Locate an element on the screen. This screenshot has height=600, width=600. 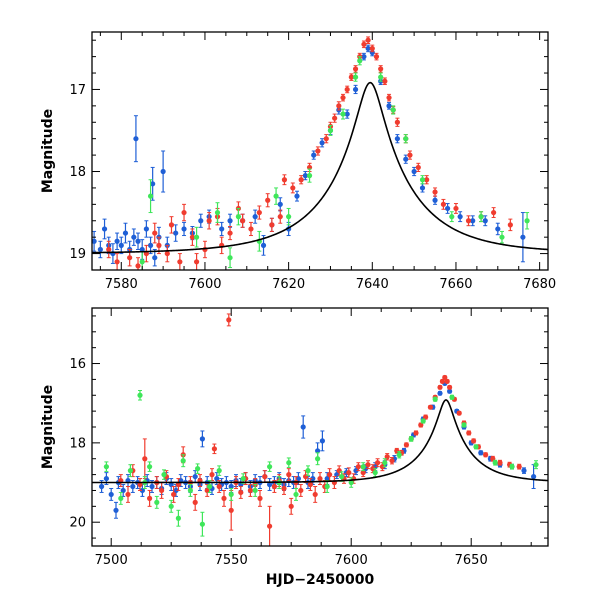
y-axis-label: Magnitude is located at coordinates (48, 427).